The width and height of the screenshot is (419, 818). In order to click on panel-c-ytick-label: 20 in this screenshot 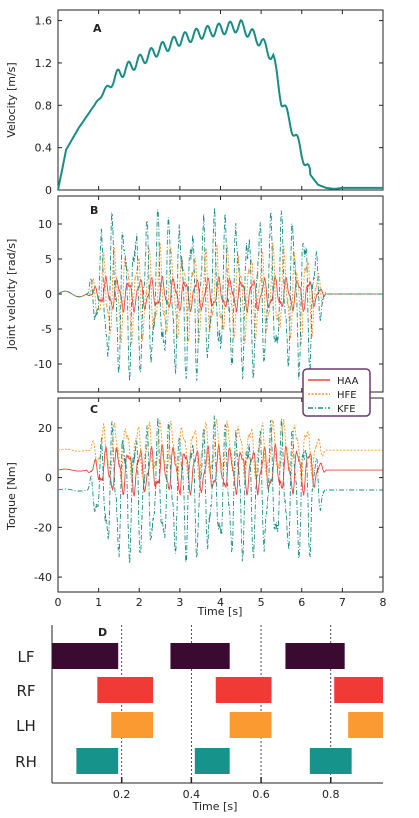, I will do `click(45, 428)`.